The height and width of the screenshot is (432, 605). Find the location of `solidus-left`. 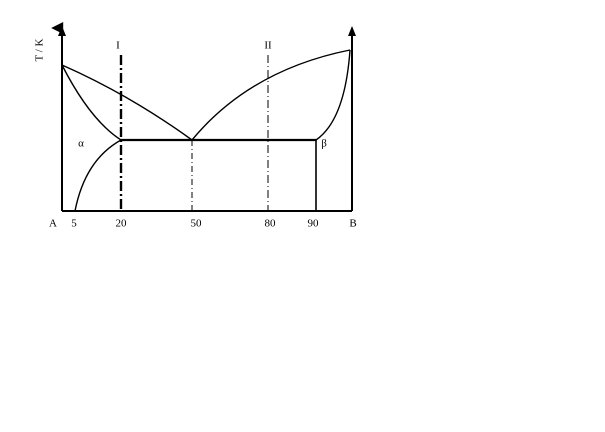

solidus-left is located at coordinates (91, 102).